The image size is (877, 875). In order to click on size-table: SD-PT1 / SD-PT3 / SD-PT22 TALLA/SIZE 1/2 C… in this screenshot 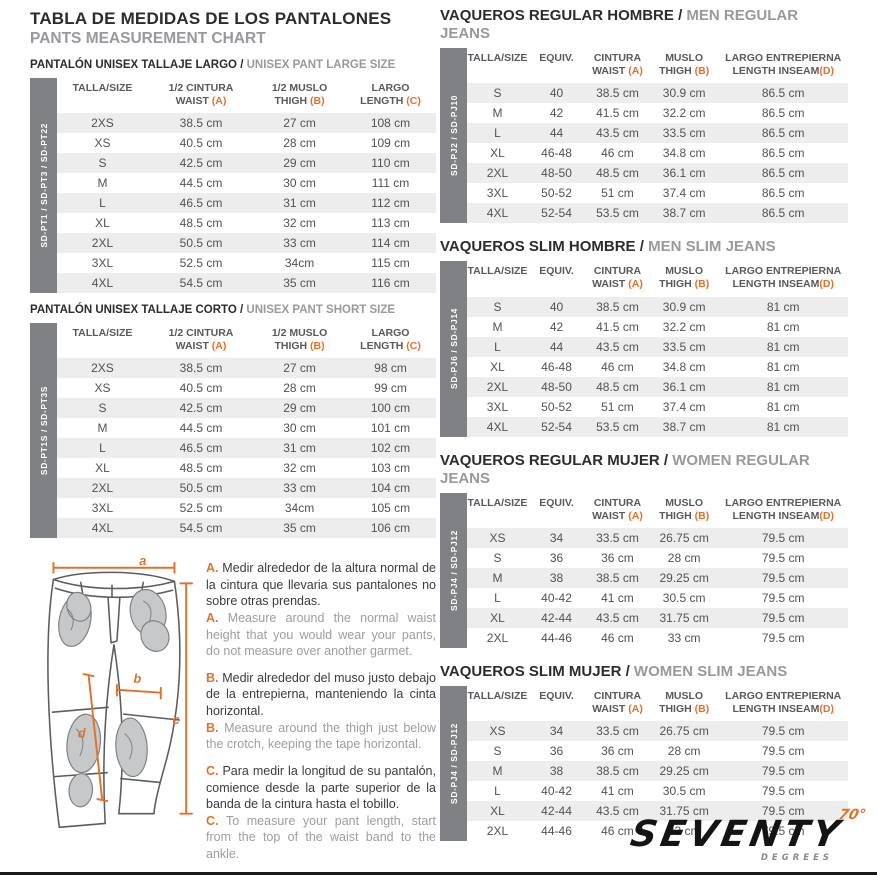, I will do `click(233, 185)`.